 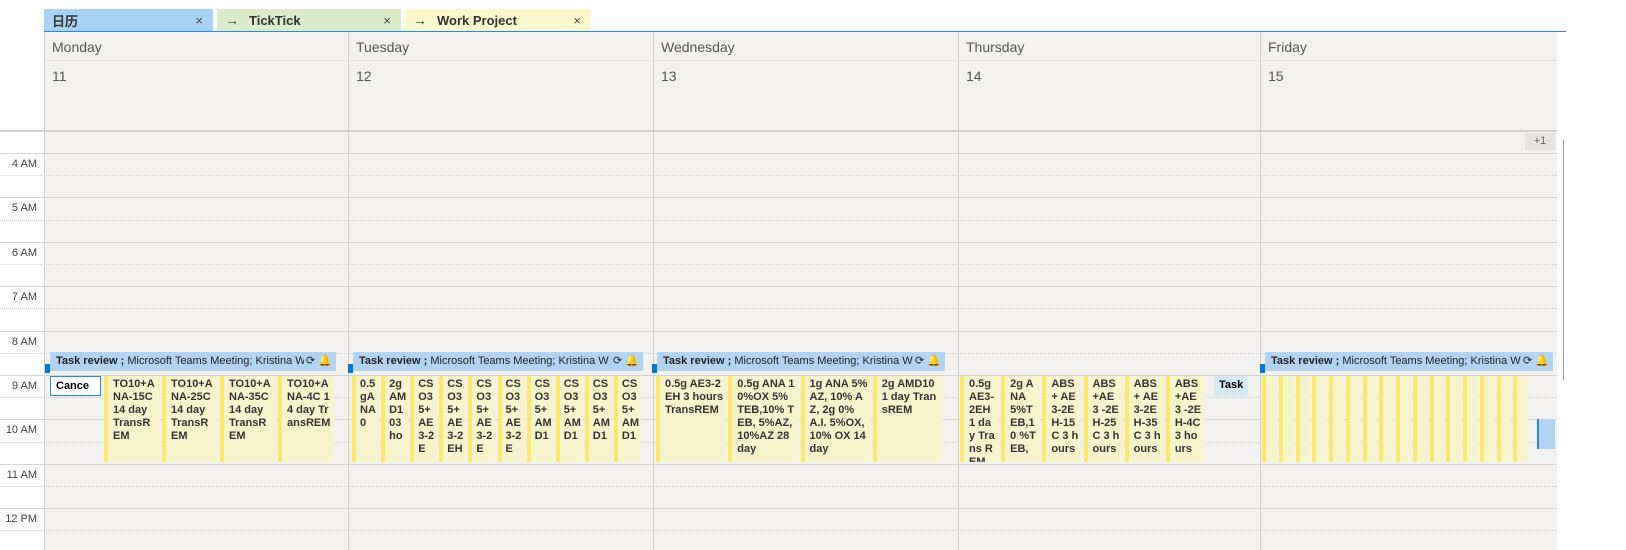 What do you see at coordinates (128, 20) in the screenshot?
I see `tab-日历: 日历 ×` at bounding box center [128, 20].